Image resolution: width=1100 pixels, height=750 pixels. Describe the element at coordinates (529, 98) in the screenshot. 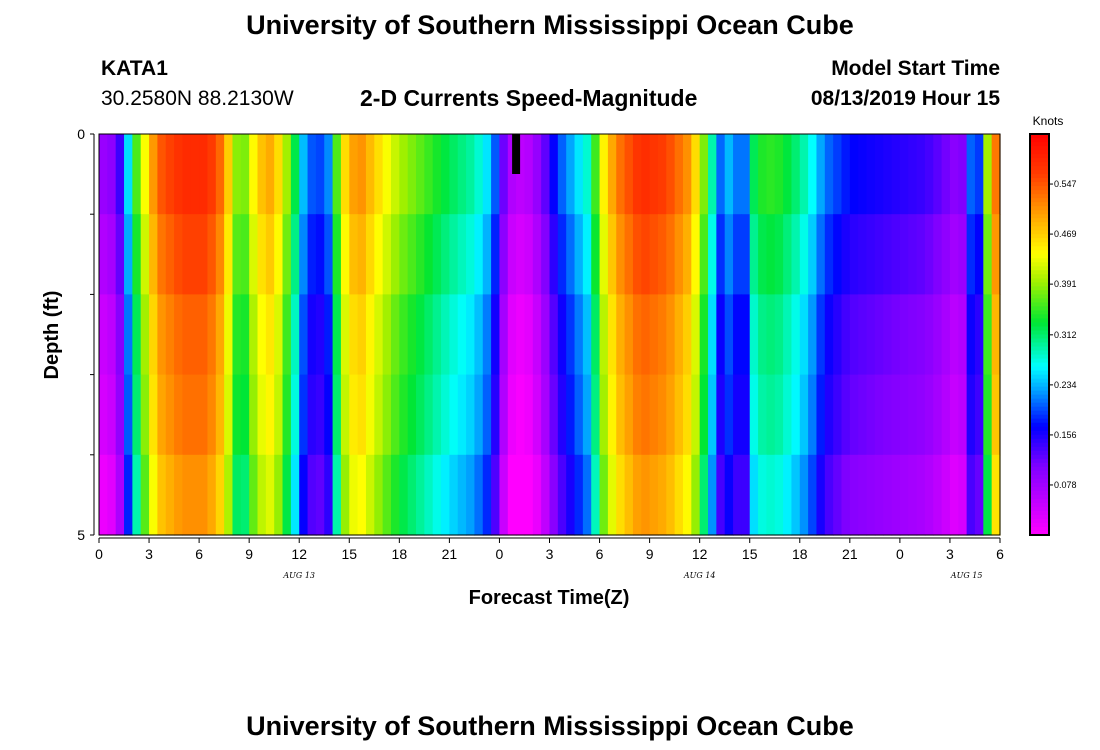

I see `chart-subtitle: 2-D Currents Speed-Magnitude` at that location.